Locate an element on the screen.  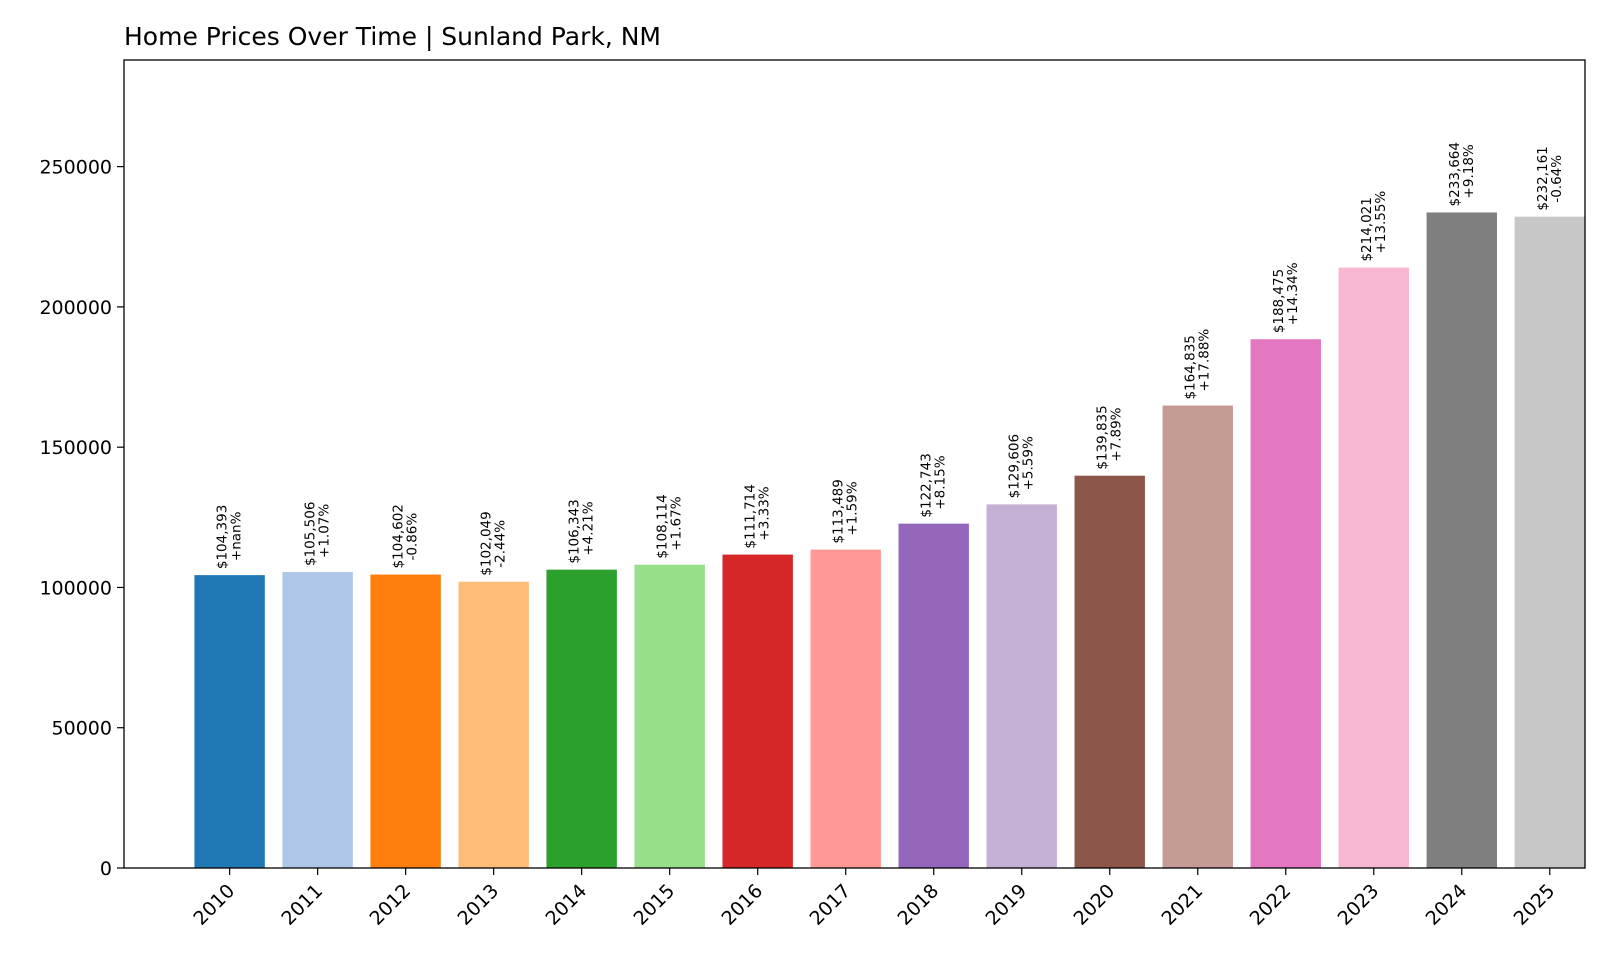
x-tick-label-2013: 2013 is located at coordinates (478, 905).